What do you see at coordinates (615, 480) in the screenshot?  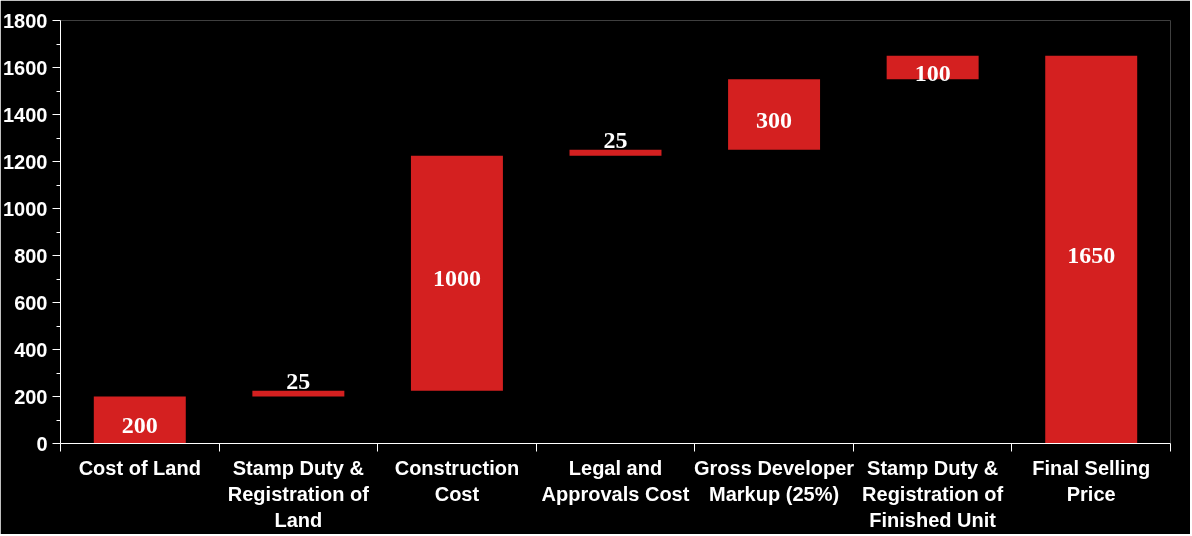 I see `x-tick-label: Legal and Approvals Cost` at bounding box center [615, 480].